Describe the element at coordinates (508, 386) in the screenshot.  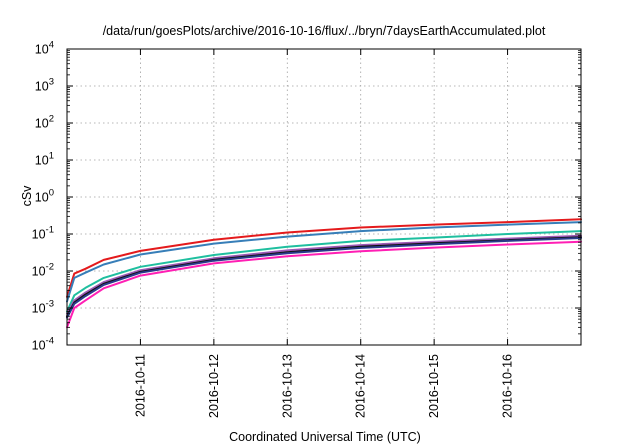
I see `x-tick-label: 2016-10-16` at that location.